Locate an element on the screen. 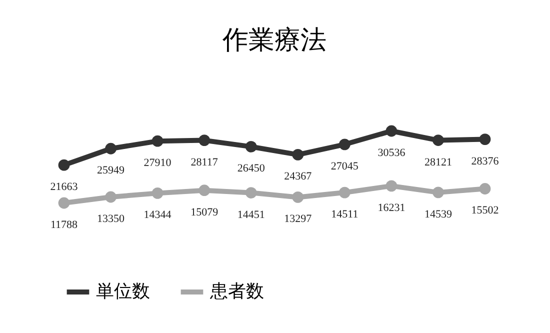 The image size is (550, 333). data-label: 21663 is located at coordinates (64, 187).